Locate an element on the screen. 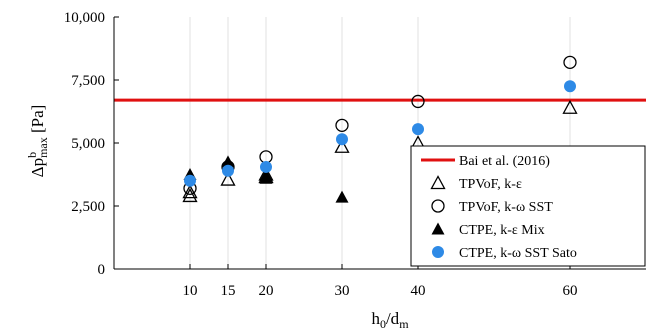 This screenshot has width=646, height=328. y-ticks: 0 2,500 5,000 7,500 10,000 is located at coordinates (91, 144).